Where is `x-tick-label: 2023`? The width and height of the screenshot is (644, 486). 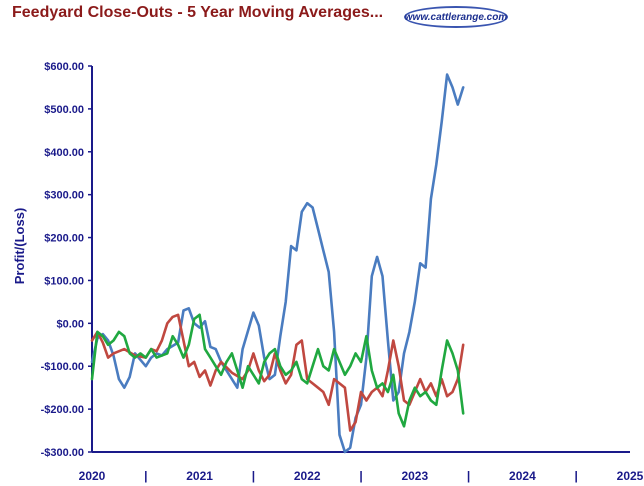
x-tick-label: 2023 is located at coordinates (414, 476).